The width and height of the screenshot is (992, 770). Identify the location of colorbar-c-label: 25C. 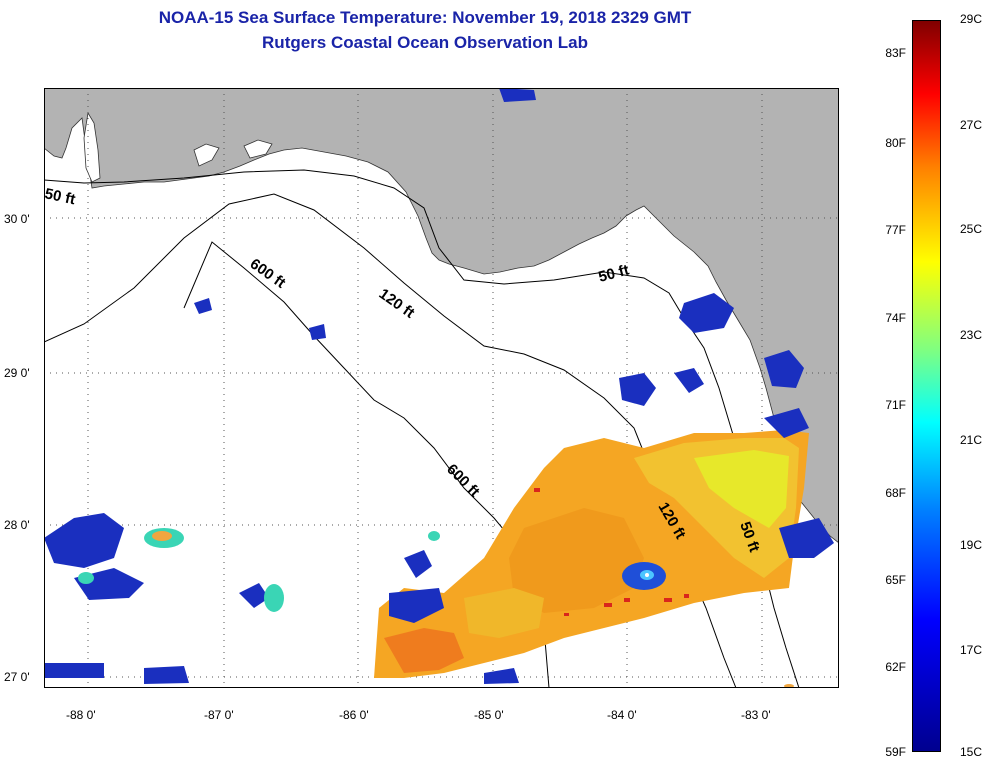
(971, 229).